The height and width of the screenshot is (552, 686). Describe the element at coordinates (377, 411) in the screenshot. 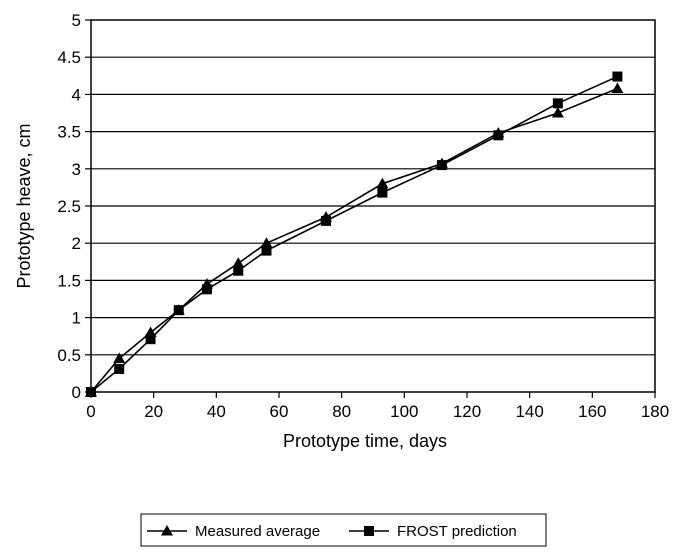

I see `x-tick-labels: 0 20 40 60 80 100 120 140 160 180` at that location.